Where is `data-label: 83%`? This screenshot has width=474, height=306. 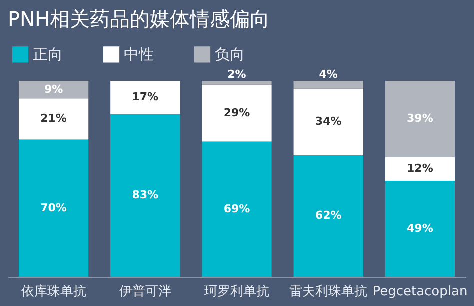
data-label: 83% is located at coordinates (145, 195).